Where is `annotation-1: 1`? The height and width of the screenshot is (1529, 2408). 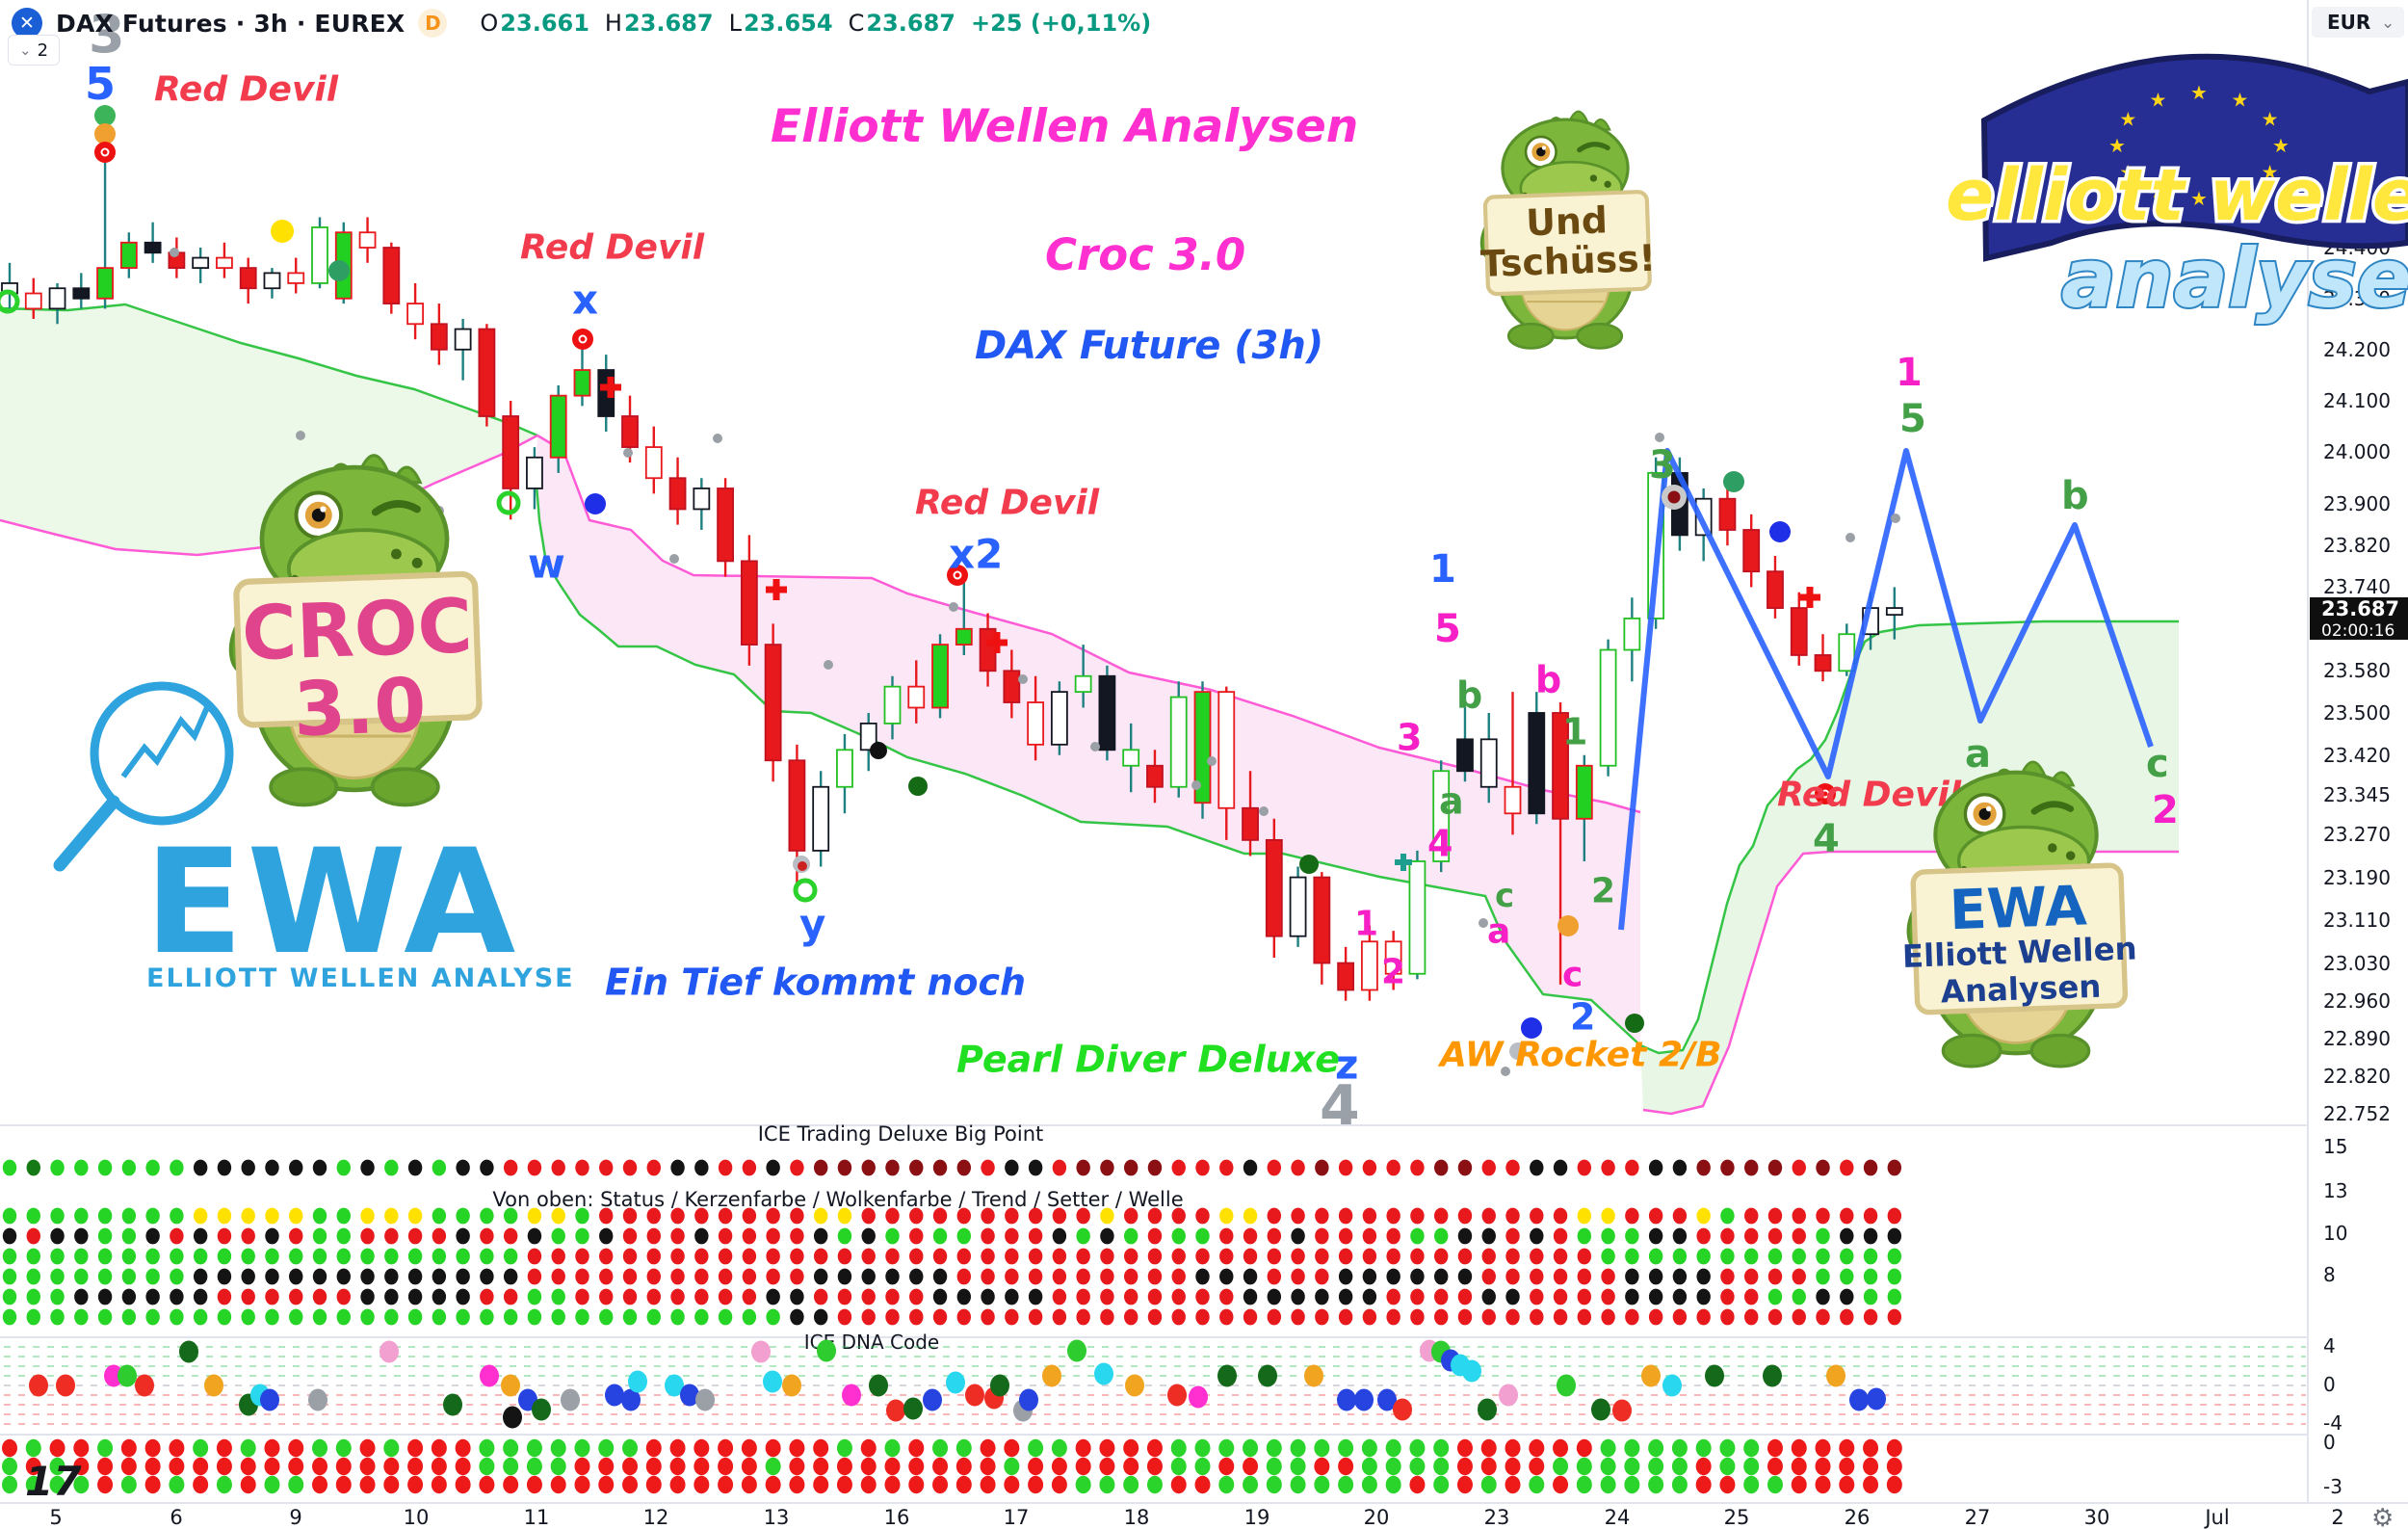
annotation-1: 1 is located at coordinates (1909, 373).